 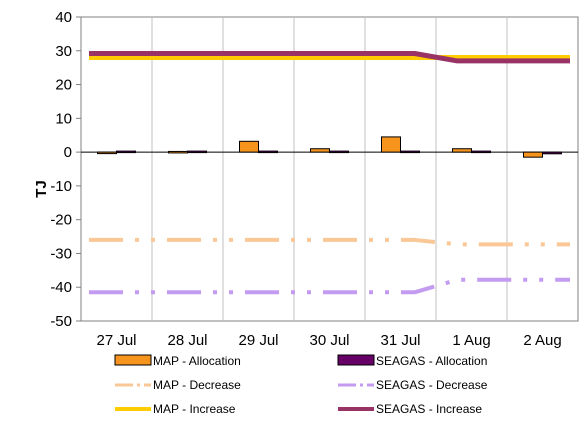 I want to click on legend-label-map-decrease: MAP - Decrease, so click(x=197, y=385).